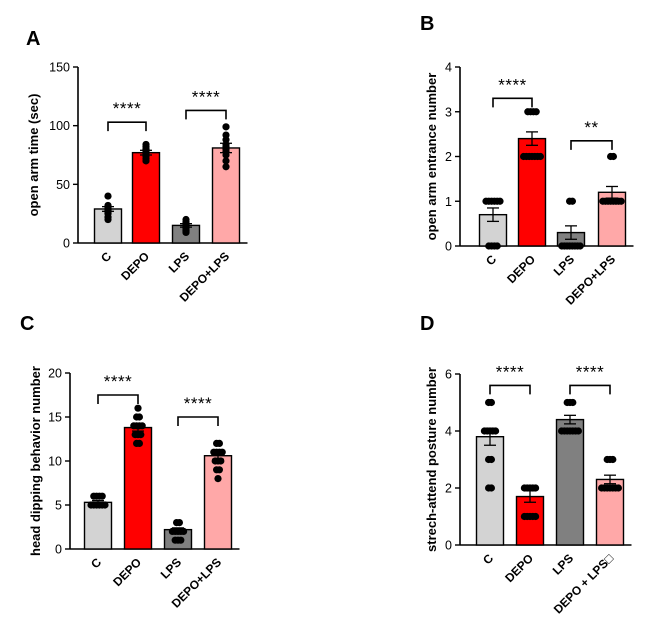 Image resolution: width=669 pixels, height=643 pixels. Describe the element at coordinates (448, 112) in the screenshot. I see `y-tick-label: 3` at that location.